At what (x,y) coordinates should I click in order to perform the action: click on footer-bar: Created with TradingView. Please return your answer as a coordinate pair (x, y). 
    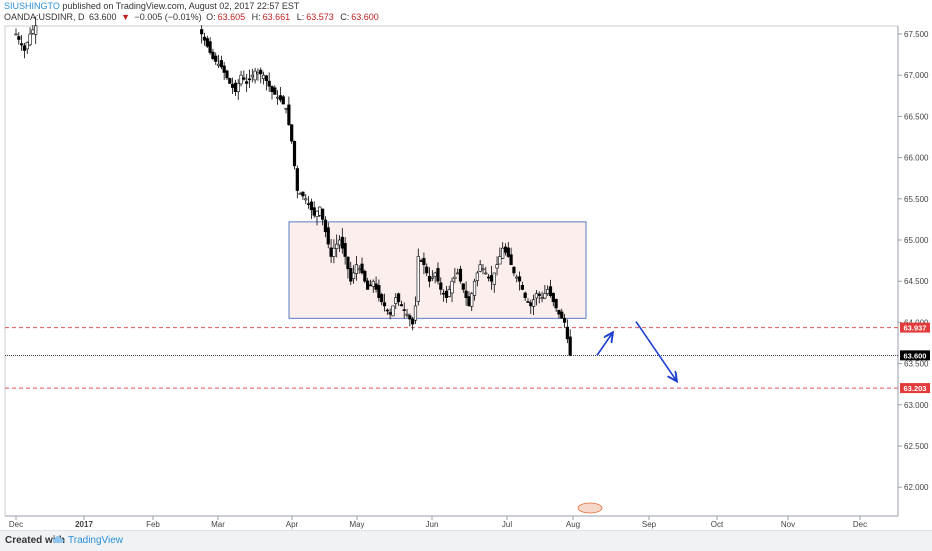
    Looking at the image, I should click on (466, 540).